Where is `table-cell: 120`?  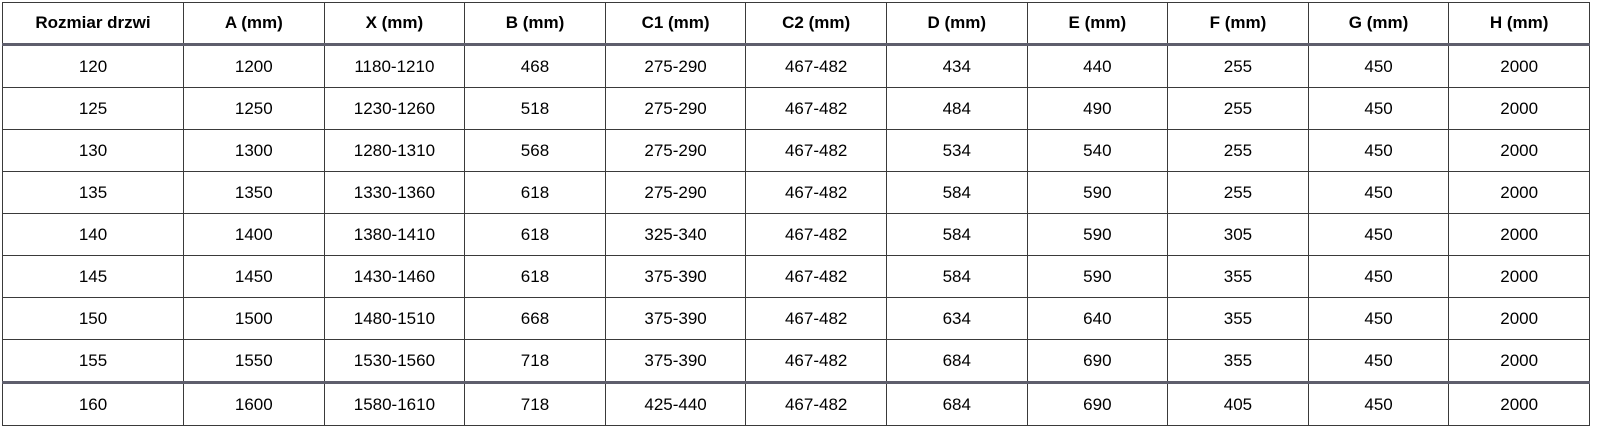 table-cell: 120 is located at coordinates (93, 66).